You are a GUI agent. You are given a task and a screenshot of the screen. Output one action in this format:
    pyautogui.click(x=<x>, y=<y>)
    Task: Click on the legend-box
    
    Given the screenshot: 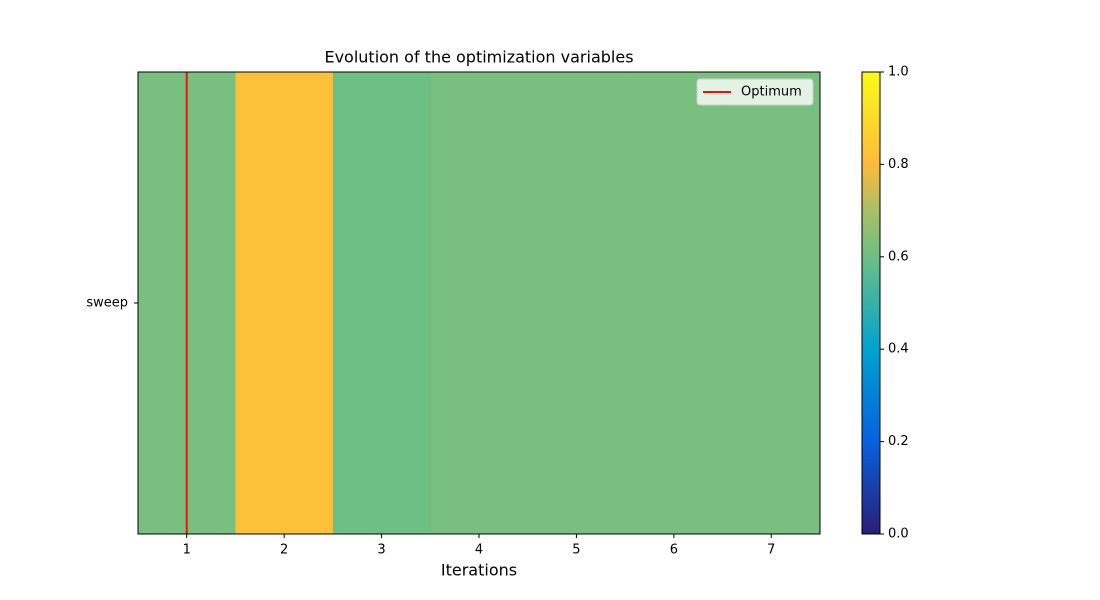 What is the action you would take?
    pyautogui.click(x=755, y=92)
    